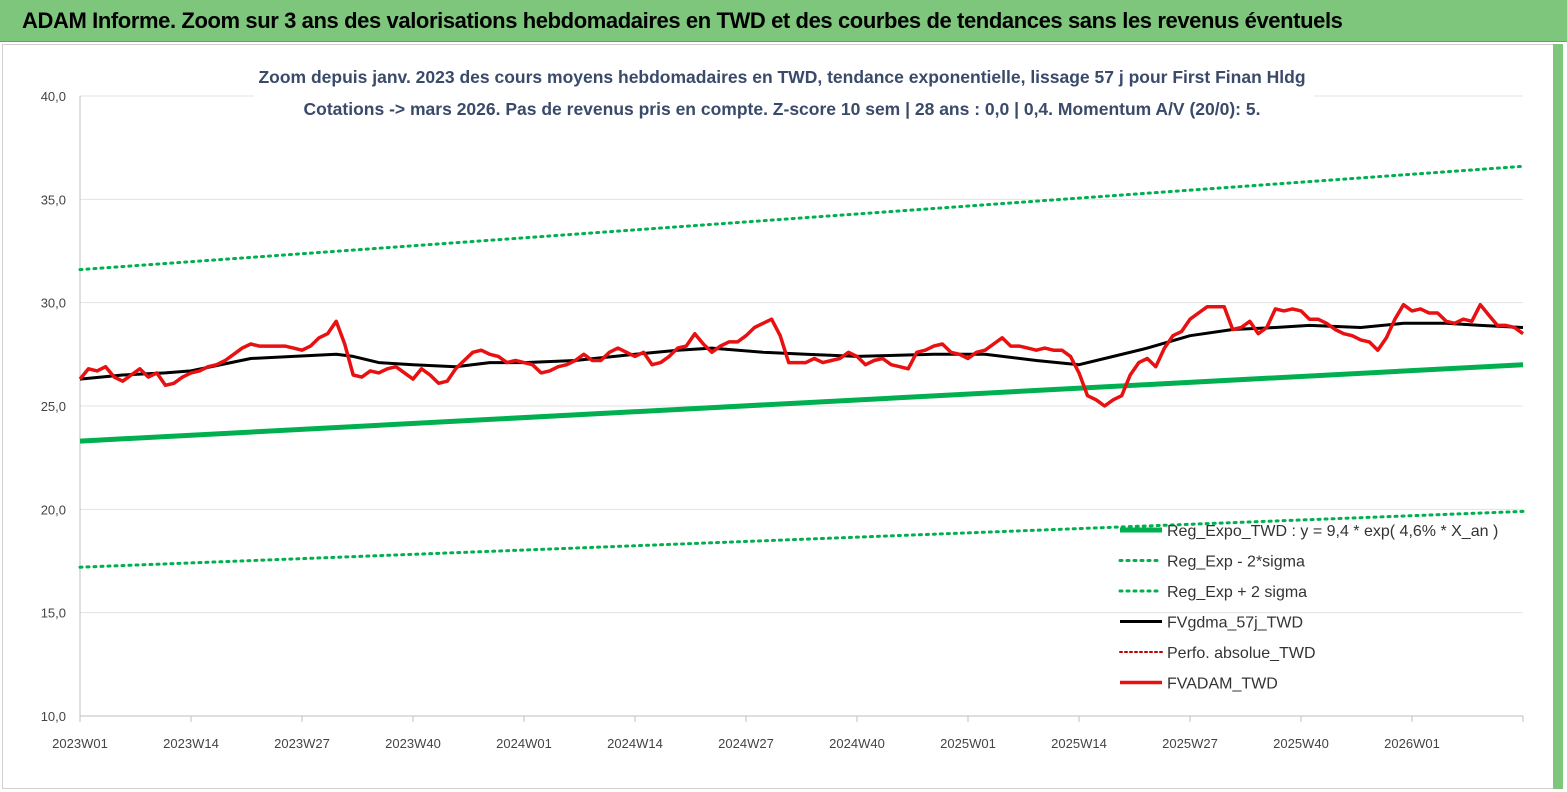 Image resolution: width=1567 pixels, height=792 pixels. What do you see at coordinates (1412, 743) in the screenshot?
I see `x-tick-label: 2026W01` at bounding box center [1412, 743].